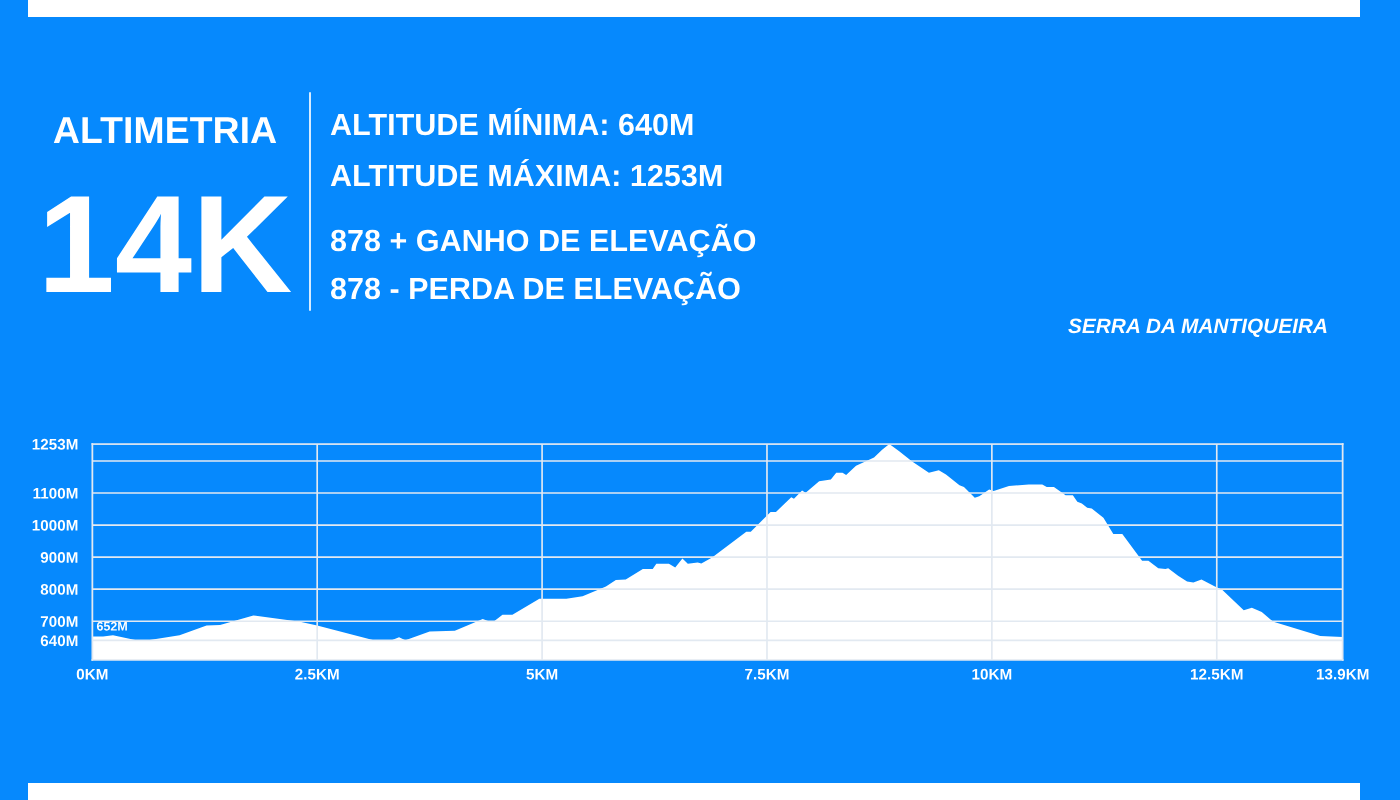 Image resolution: width=1400 pixels, height=800 pixels. I want to click on x-tick-label: 13.9KM, so click(1342, 674).